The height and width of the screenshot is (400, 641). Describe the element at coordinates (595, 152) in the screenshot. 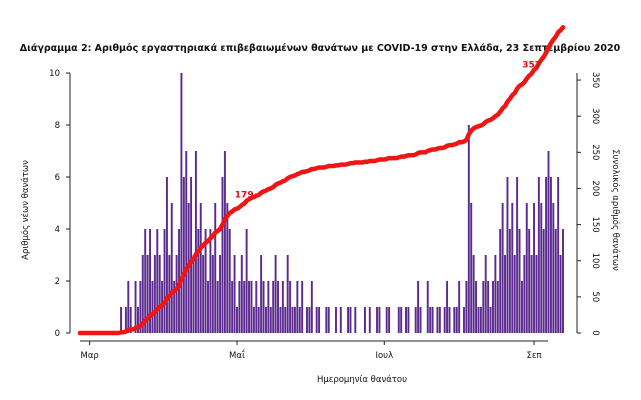

I see `y2-tick-label: 250` at that location.